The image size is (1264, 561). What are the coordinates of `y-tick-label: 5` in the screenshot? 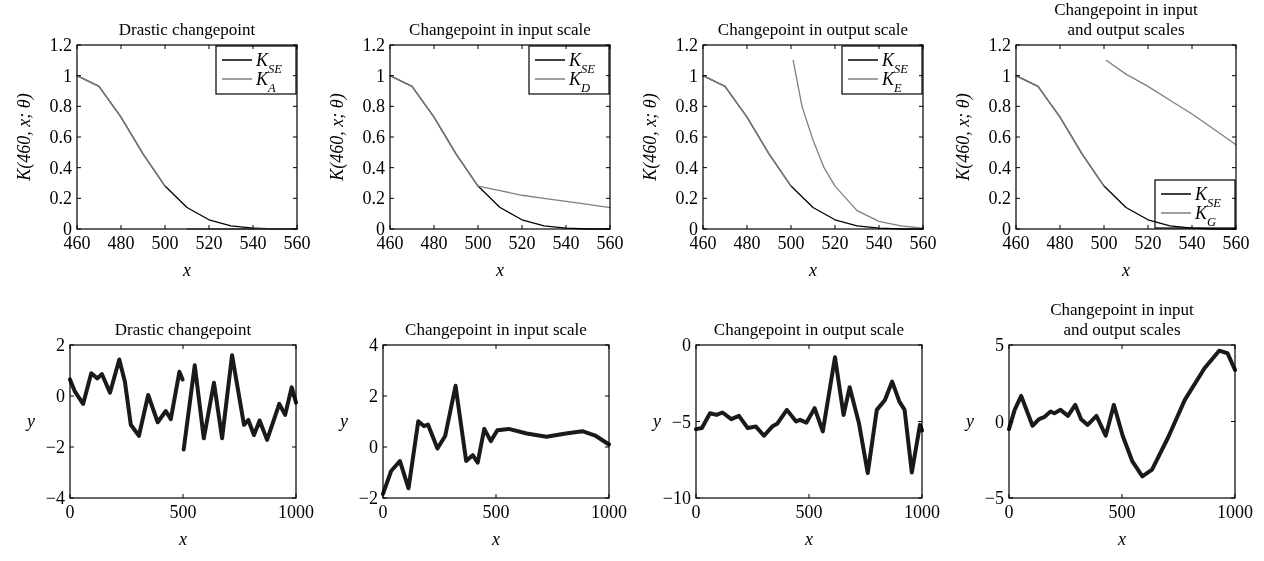 It's located at (999, 345).